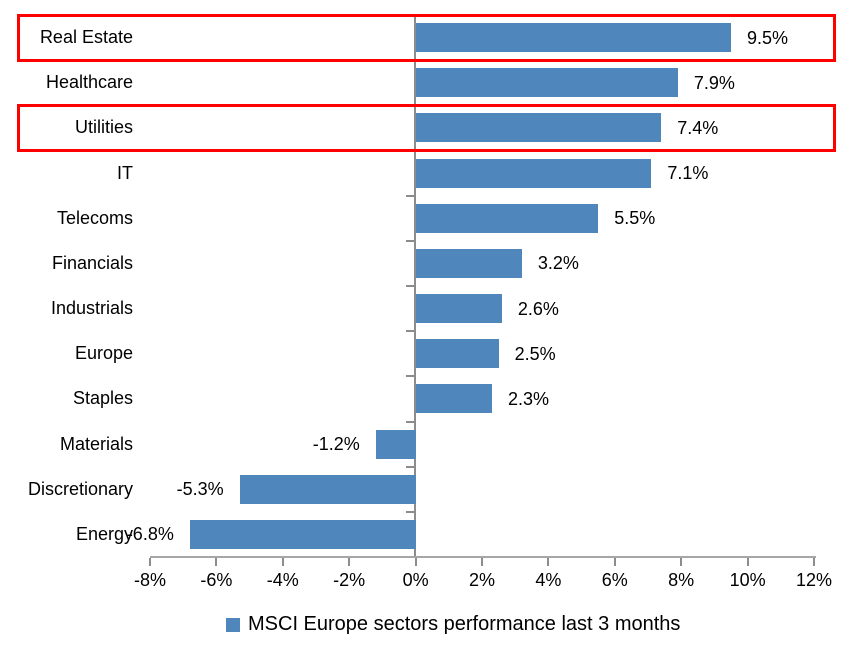  I want to click on highlight-box-utilities, so click(426, 127).